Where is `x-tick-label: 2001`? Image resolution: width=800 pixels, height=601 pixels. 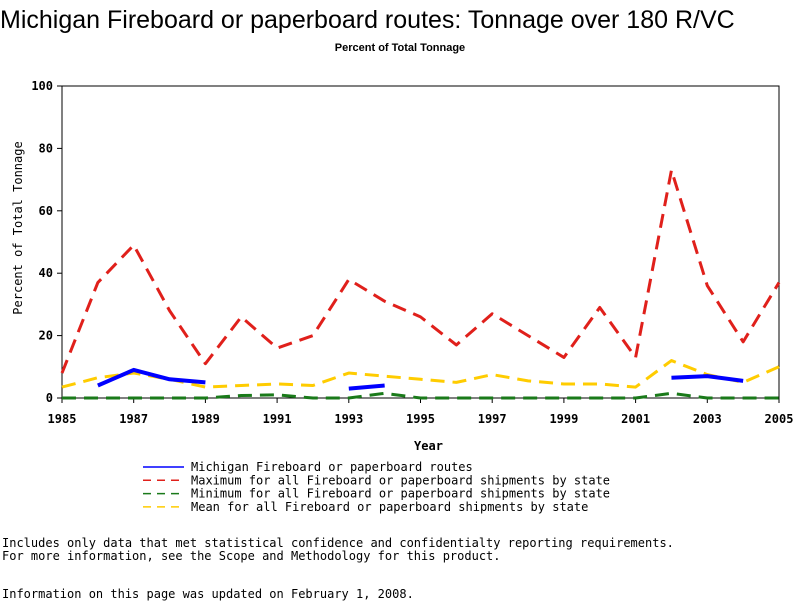
x-tick-label: 2001 is located at coordinates (635, 419).